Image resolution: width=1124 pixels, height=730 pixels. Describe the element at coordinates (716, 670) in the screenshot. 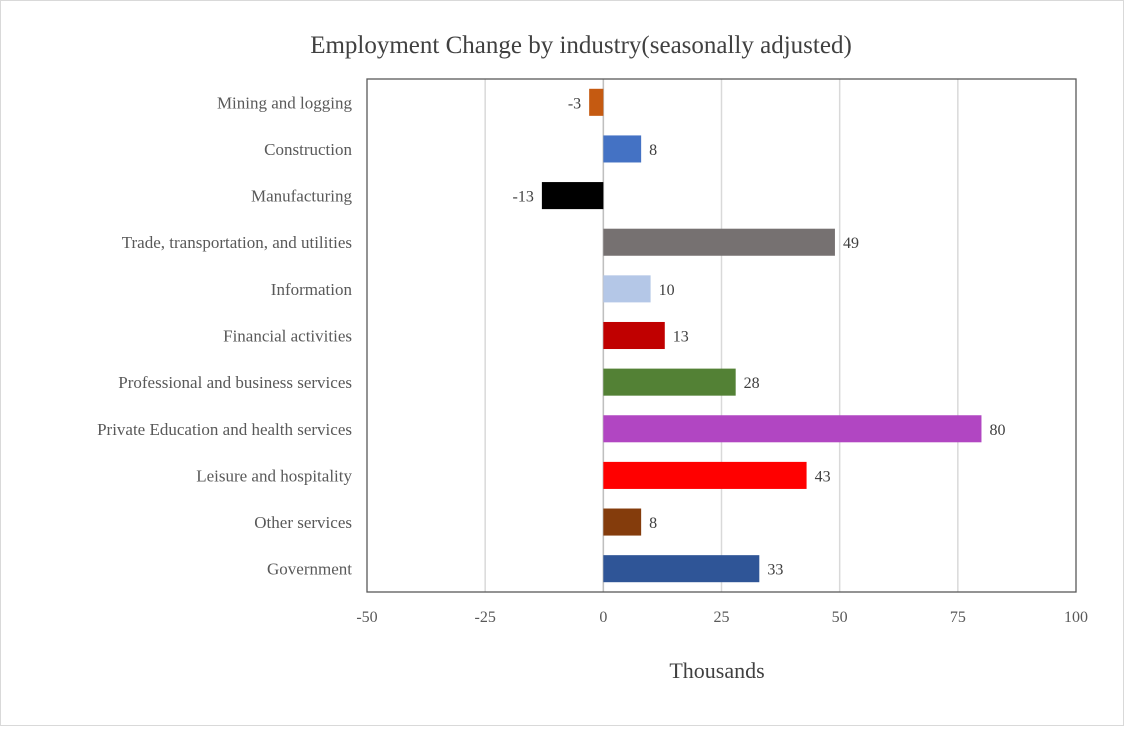

I see `x-axis-title: Thousands` at that location.